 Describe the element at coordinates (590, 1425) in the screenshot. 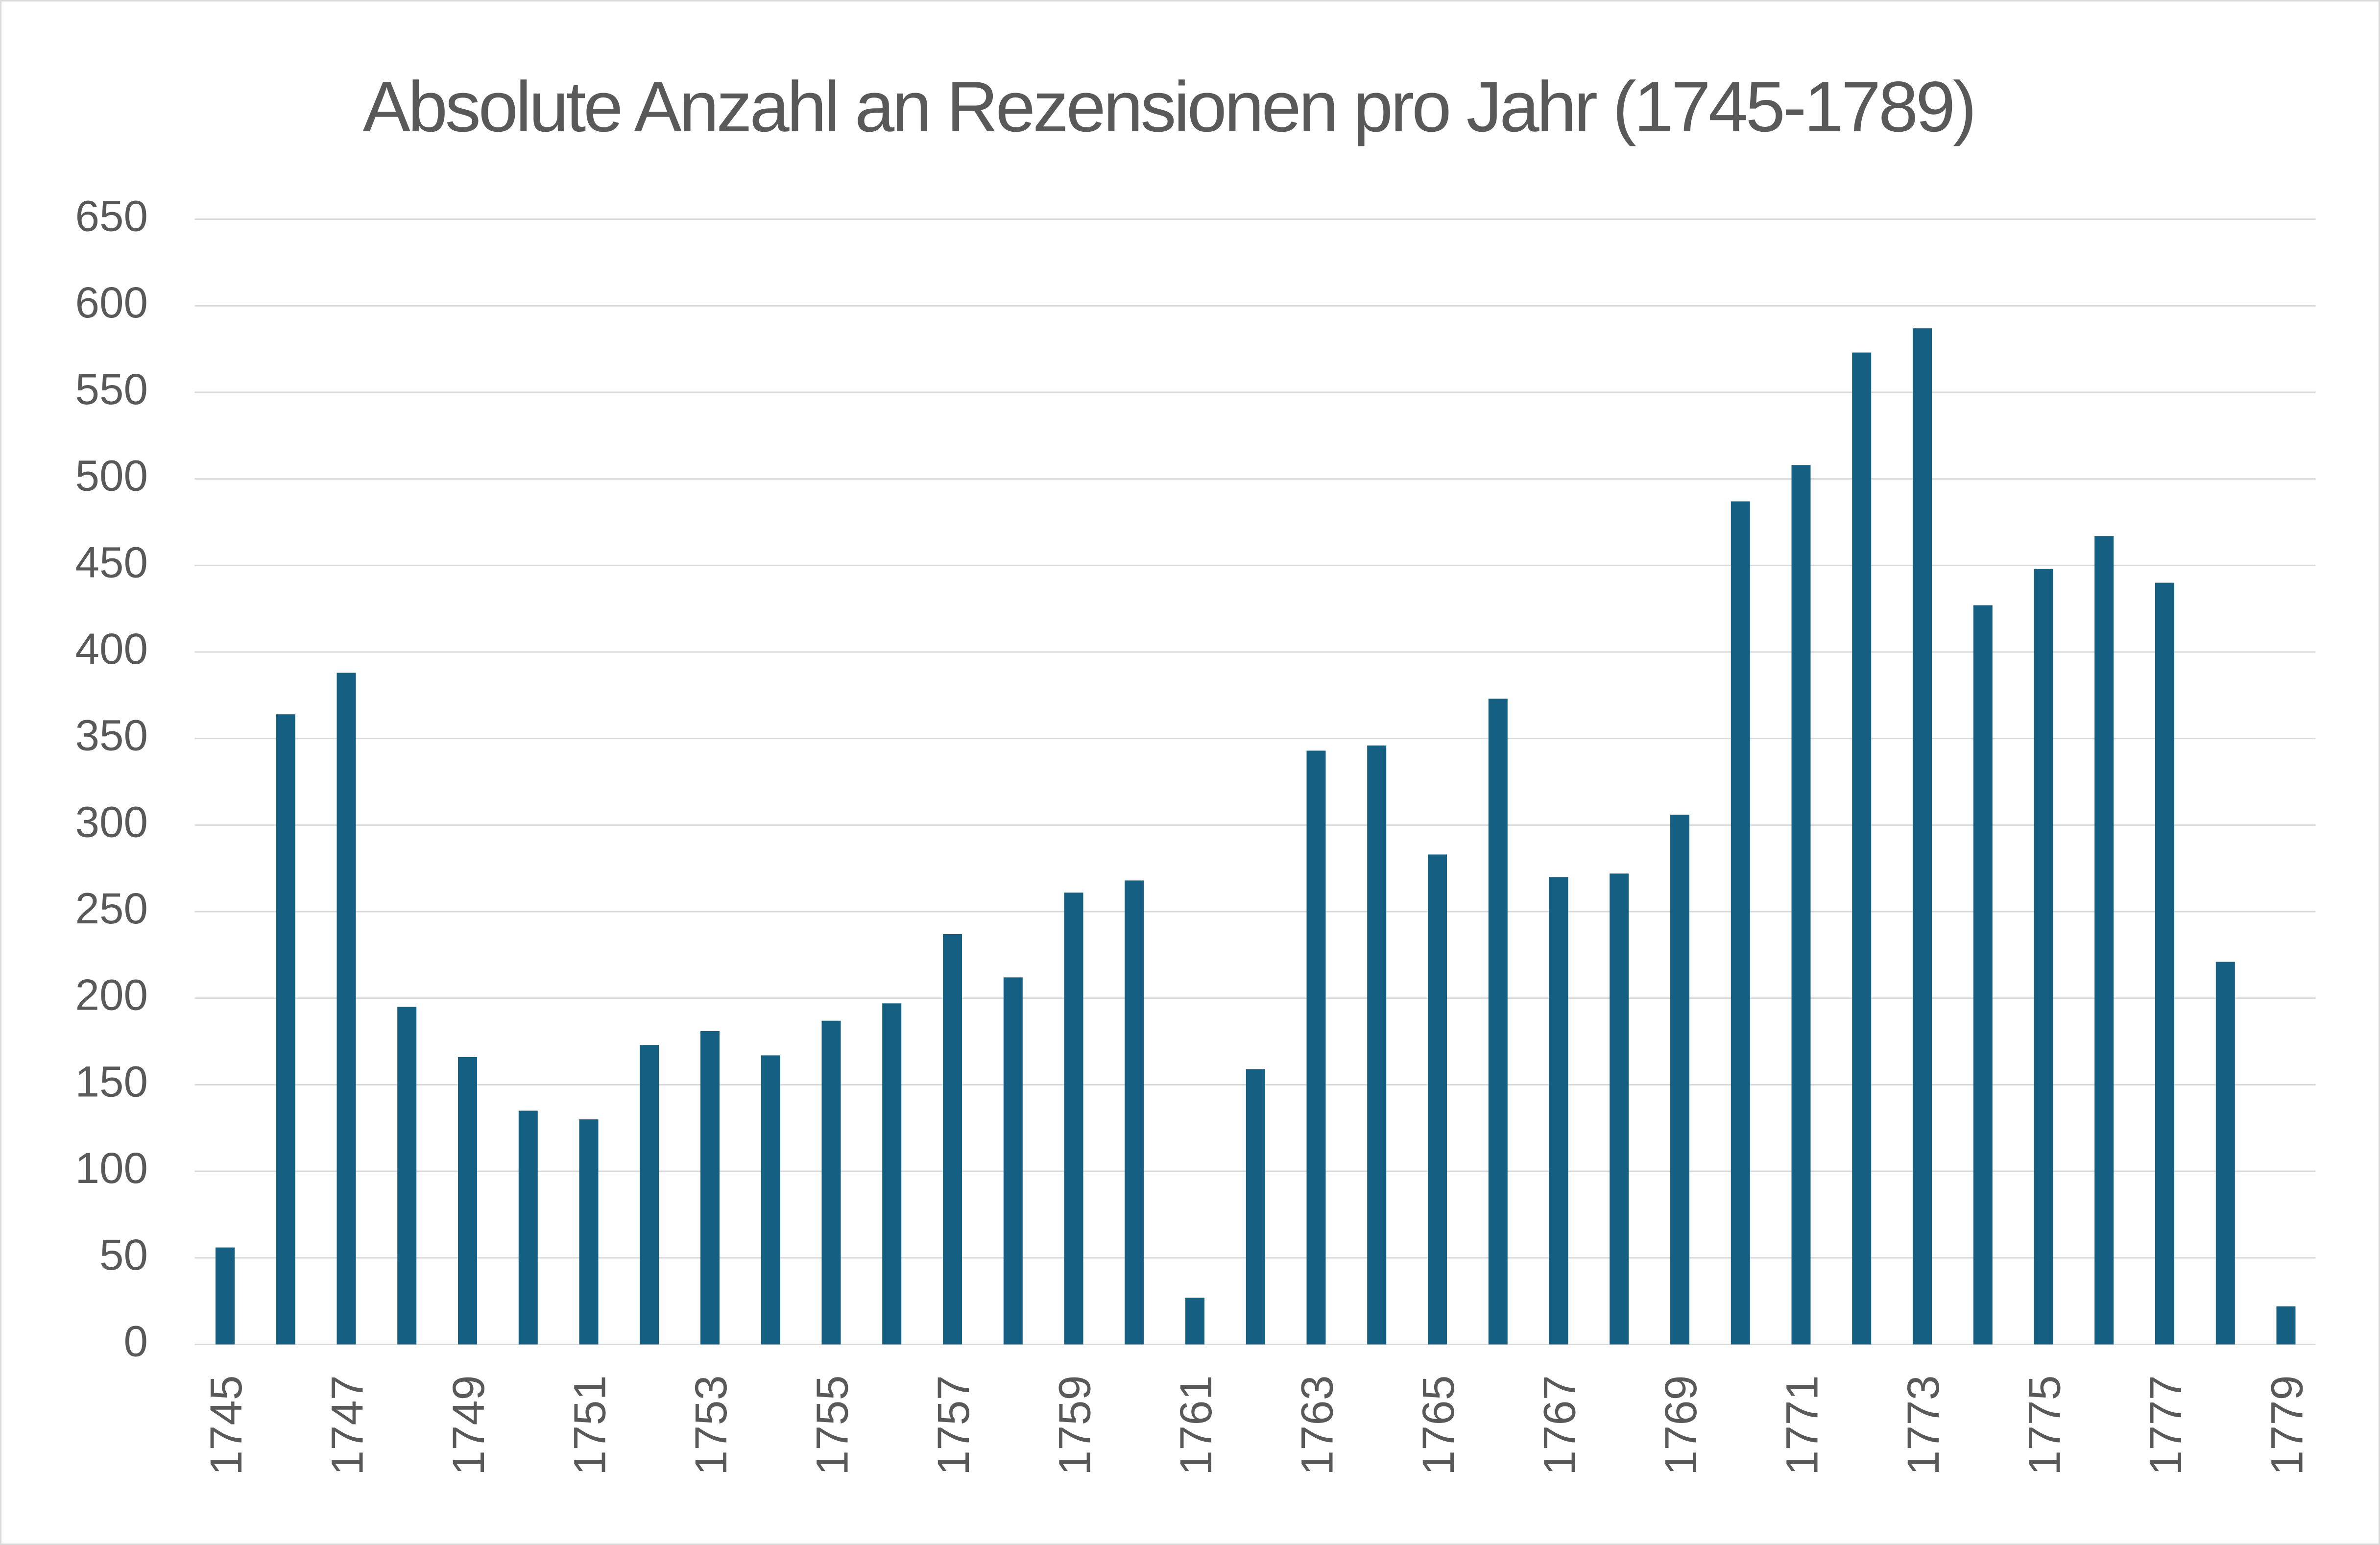

I see `svg-text: 1751` at that location.